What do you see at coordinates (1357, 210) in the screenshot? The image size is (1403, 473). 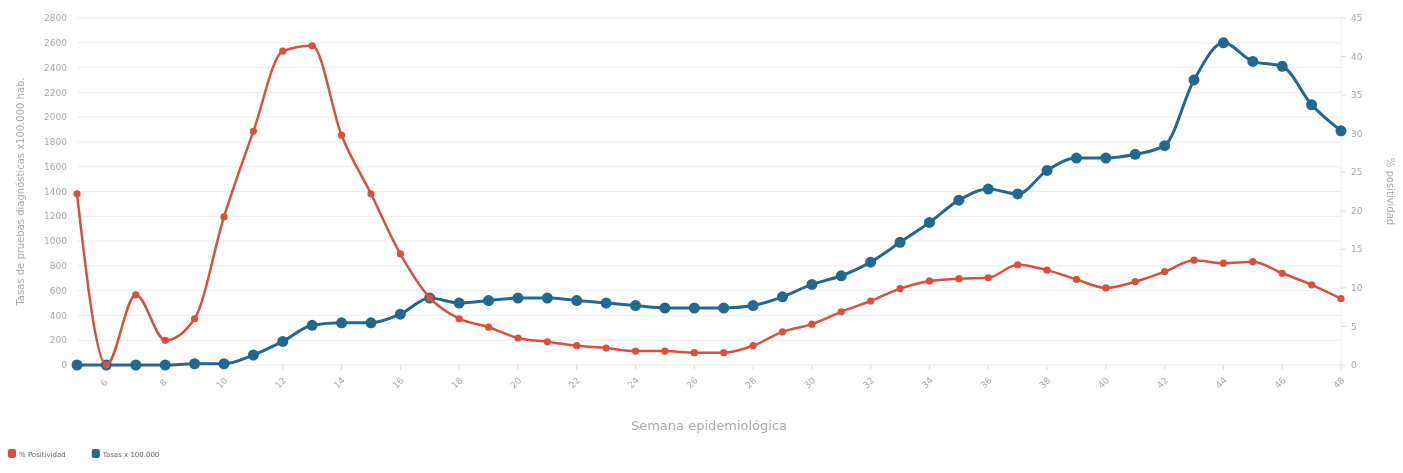 I see `y2-tick-label: 20` at bounding box center [1357, 210].